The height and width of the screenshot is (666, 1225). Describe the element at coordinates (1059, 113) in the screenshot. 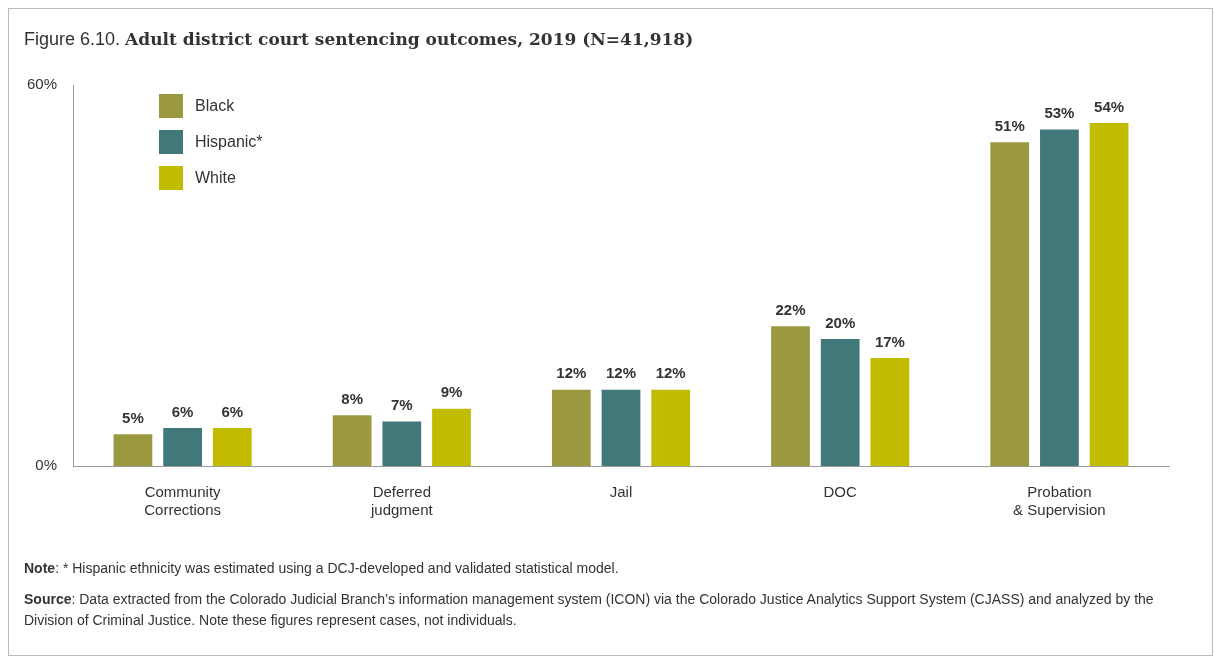

I see `data-label: 53%` at that location.